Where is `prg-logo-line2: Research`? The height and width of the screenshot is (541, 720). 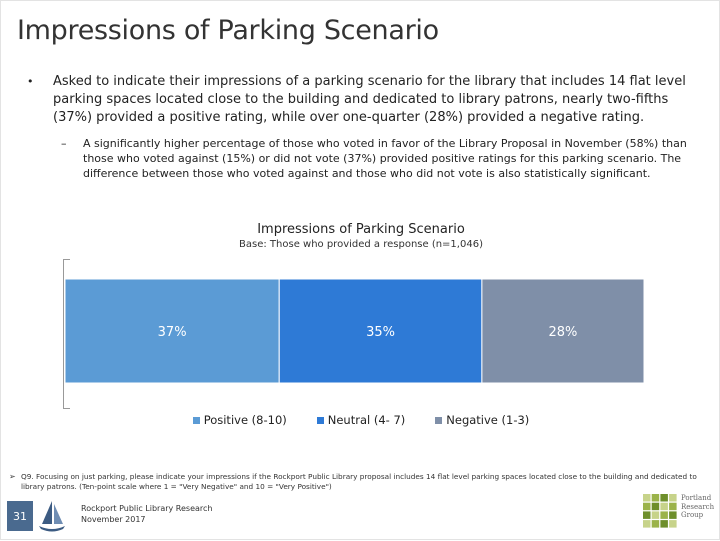
prg-logo-line2: Research is located at coordinates (698, 506).